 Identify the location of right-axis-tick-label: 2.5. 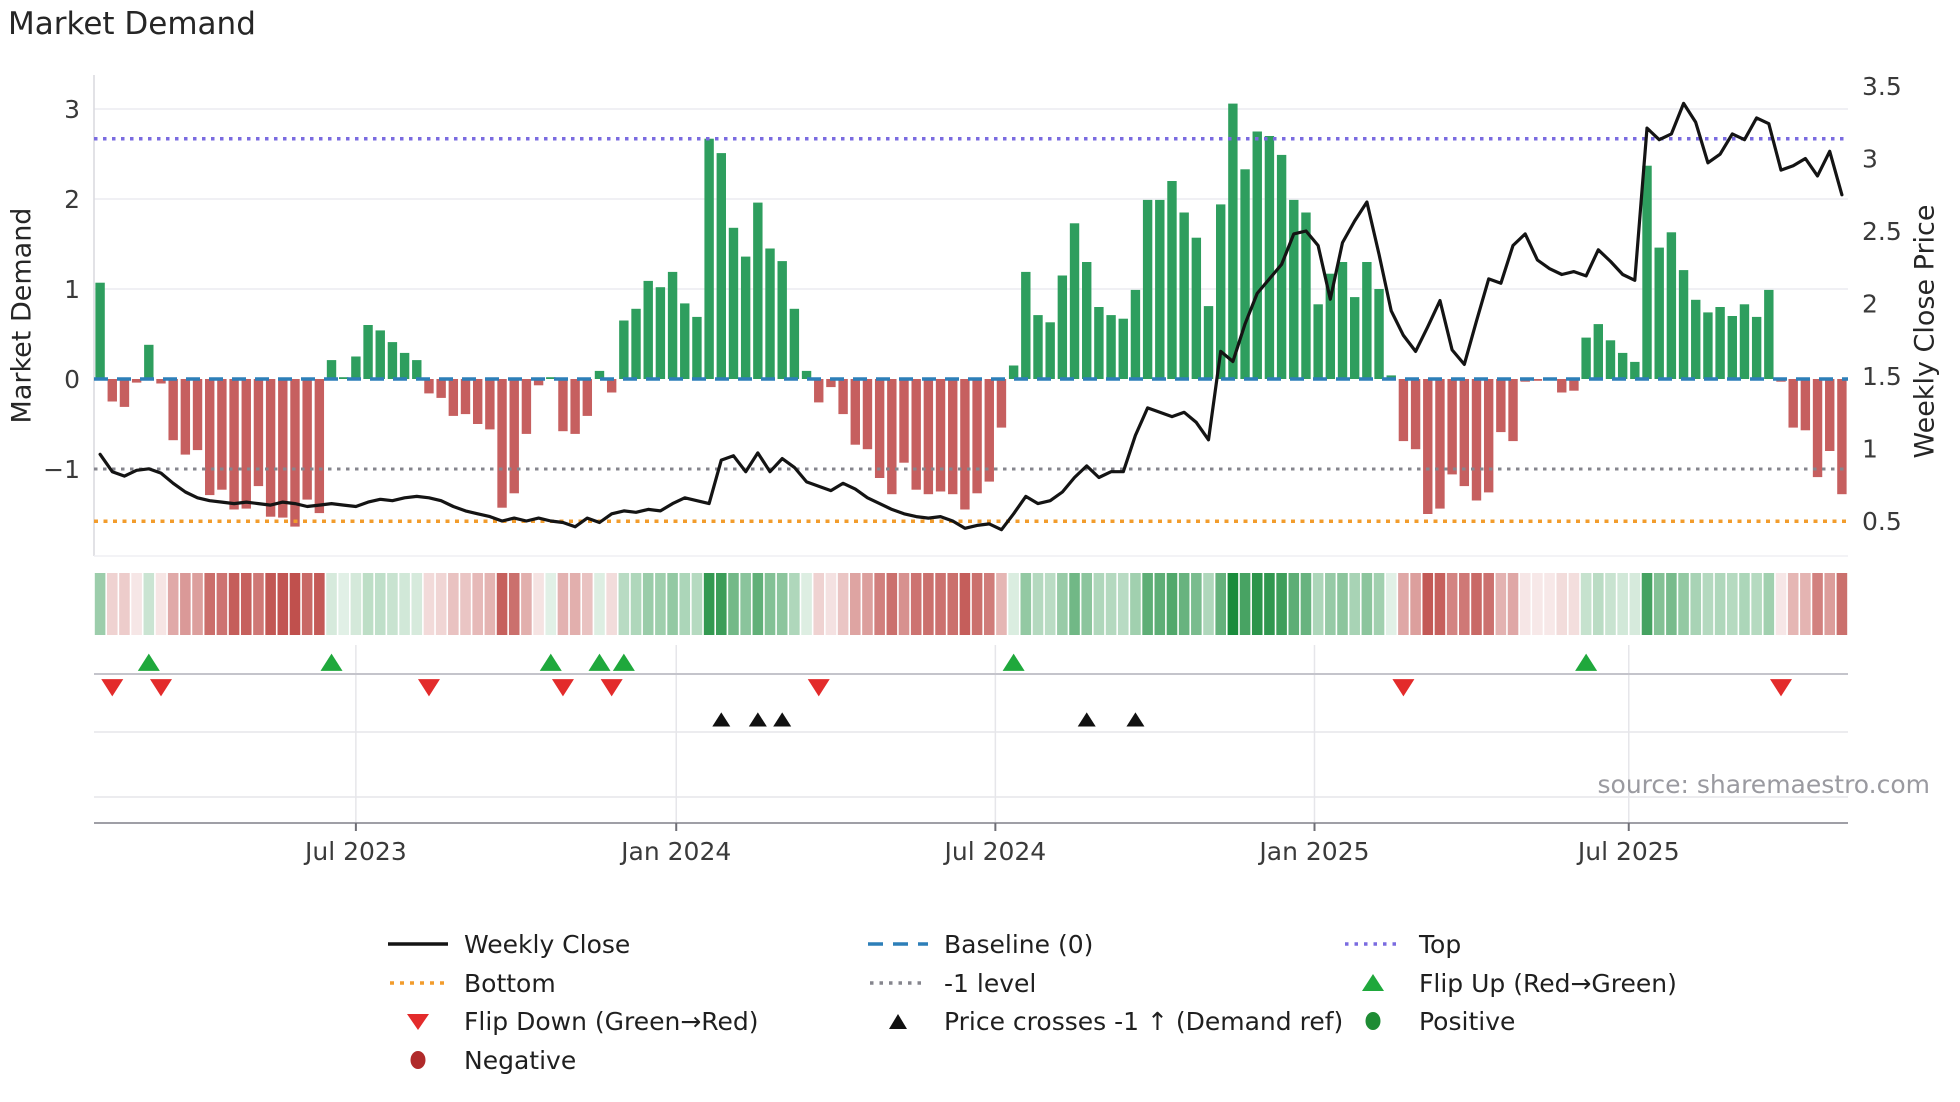
(1882, 231).